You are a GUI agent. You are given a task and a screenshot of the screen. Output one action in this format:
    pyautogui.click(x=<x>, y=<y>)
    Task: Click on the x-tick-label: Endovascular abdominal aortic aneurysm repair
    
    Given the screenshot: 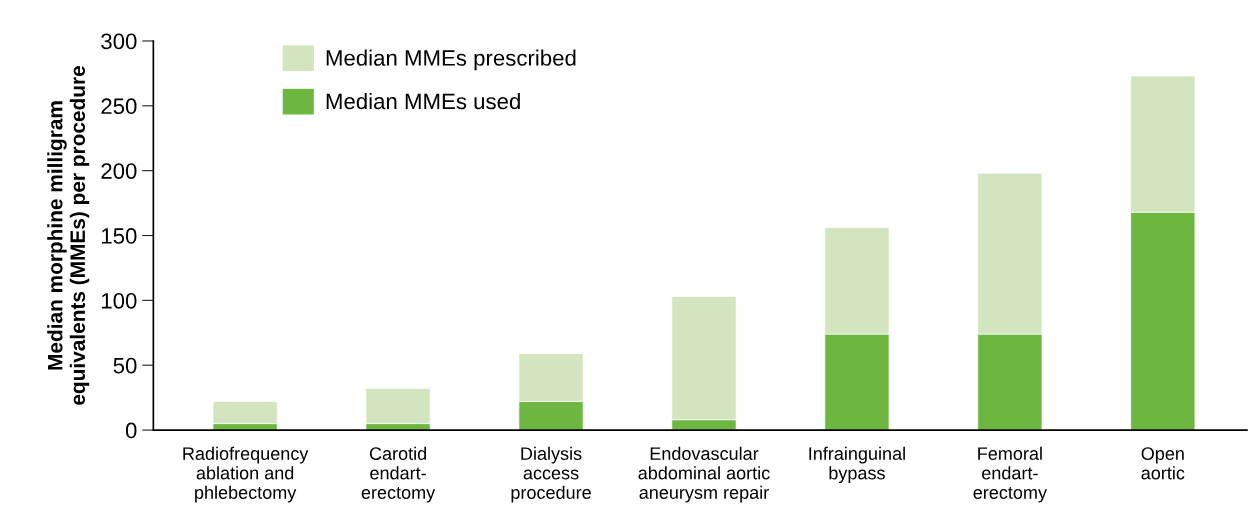 What is the action you would take?
    pyautogui.click(x=704, y=474)
    